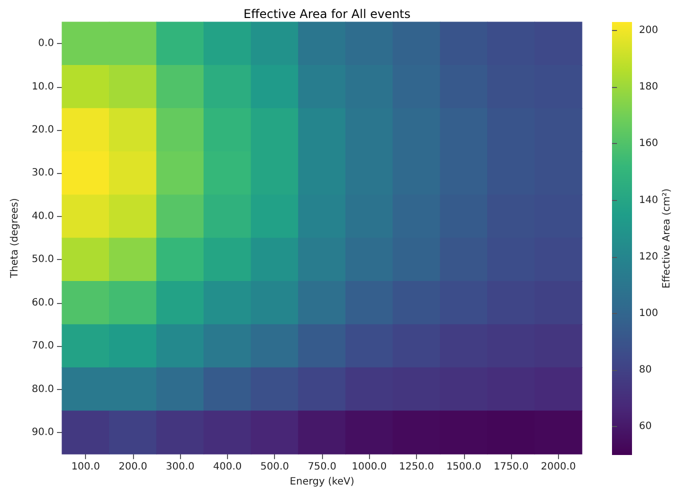 This screenshot has height=492, width=673. Describe the element at coordinates (43, 130) in the screenshot. I see `y-tick-label: 20.0` at that location.